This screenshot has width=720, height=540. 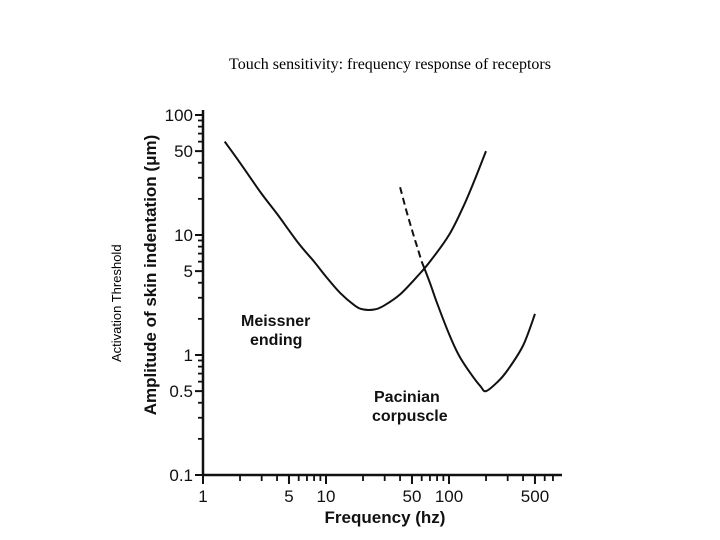 What do you see at coordinates (449, 496) in the screenshot?
I see `x-tick-label: 100` at bounding box center [449, 496].